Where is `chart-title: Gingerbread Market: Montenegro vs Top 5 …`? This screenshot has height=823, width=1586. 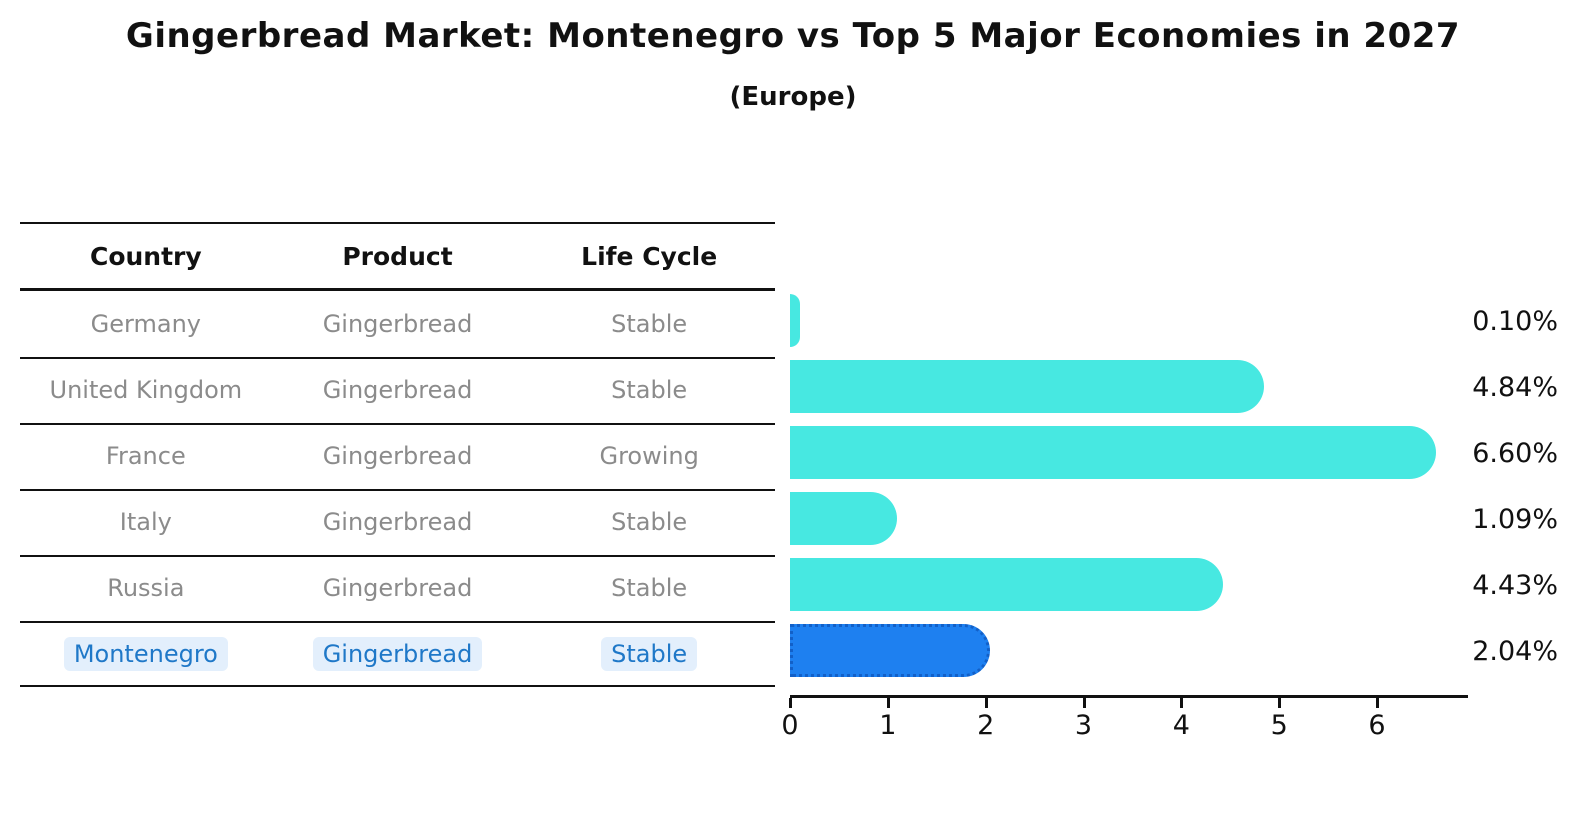 chart-title: Gingerbread Market: Montenegro vs Top 5 … is located at coordinates (793, 36).